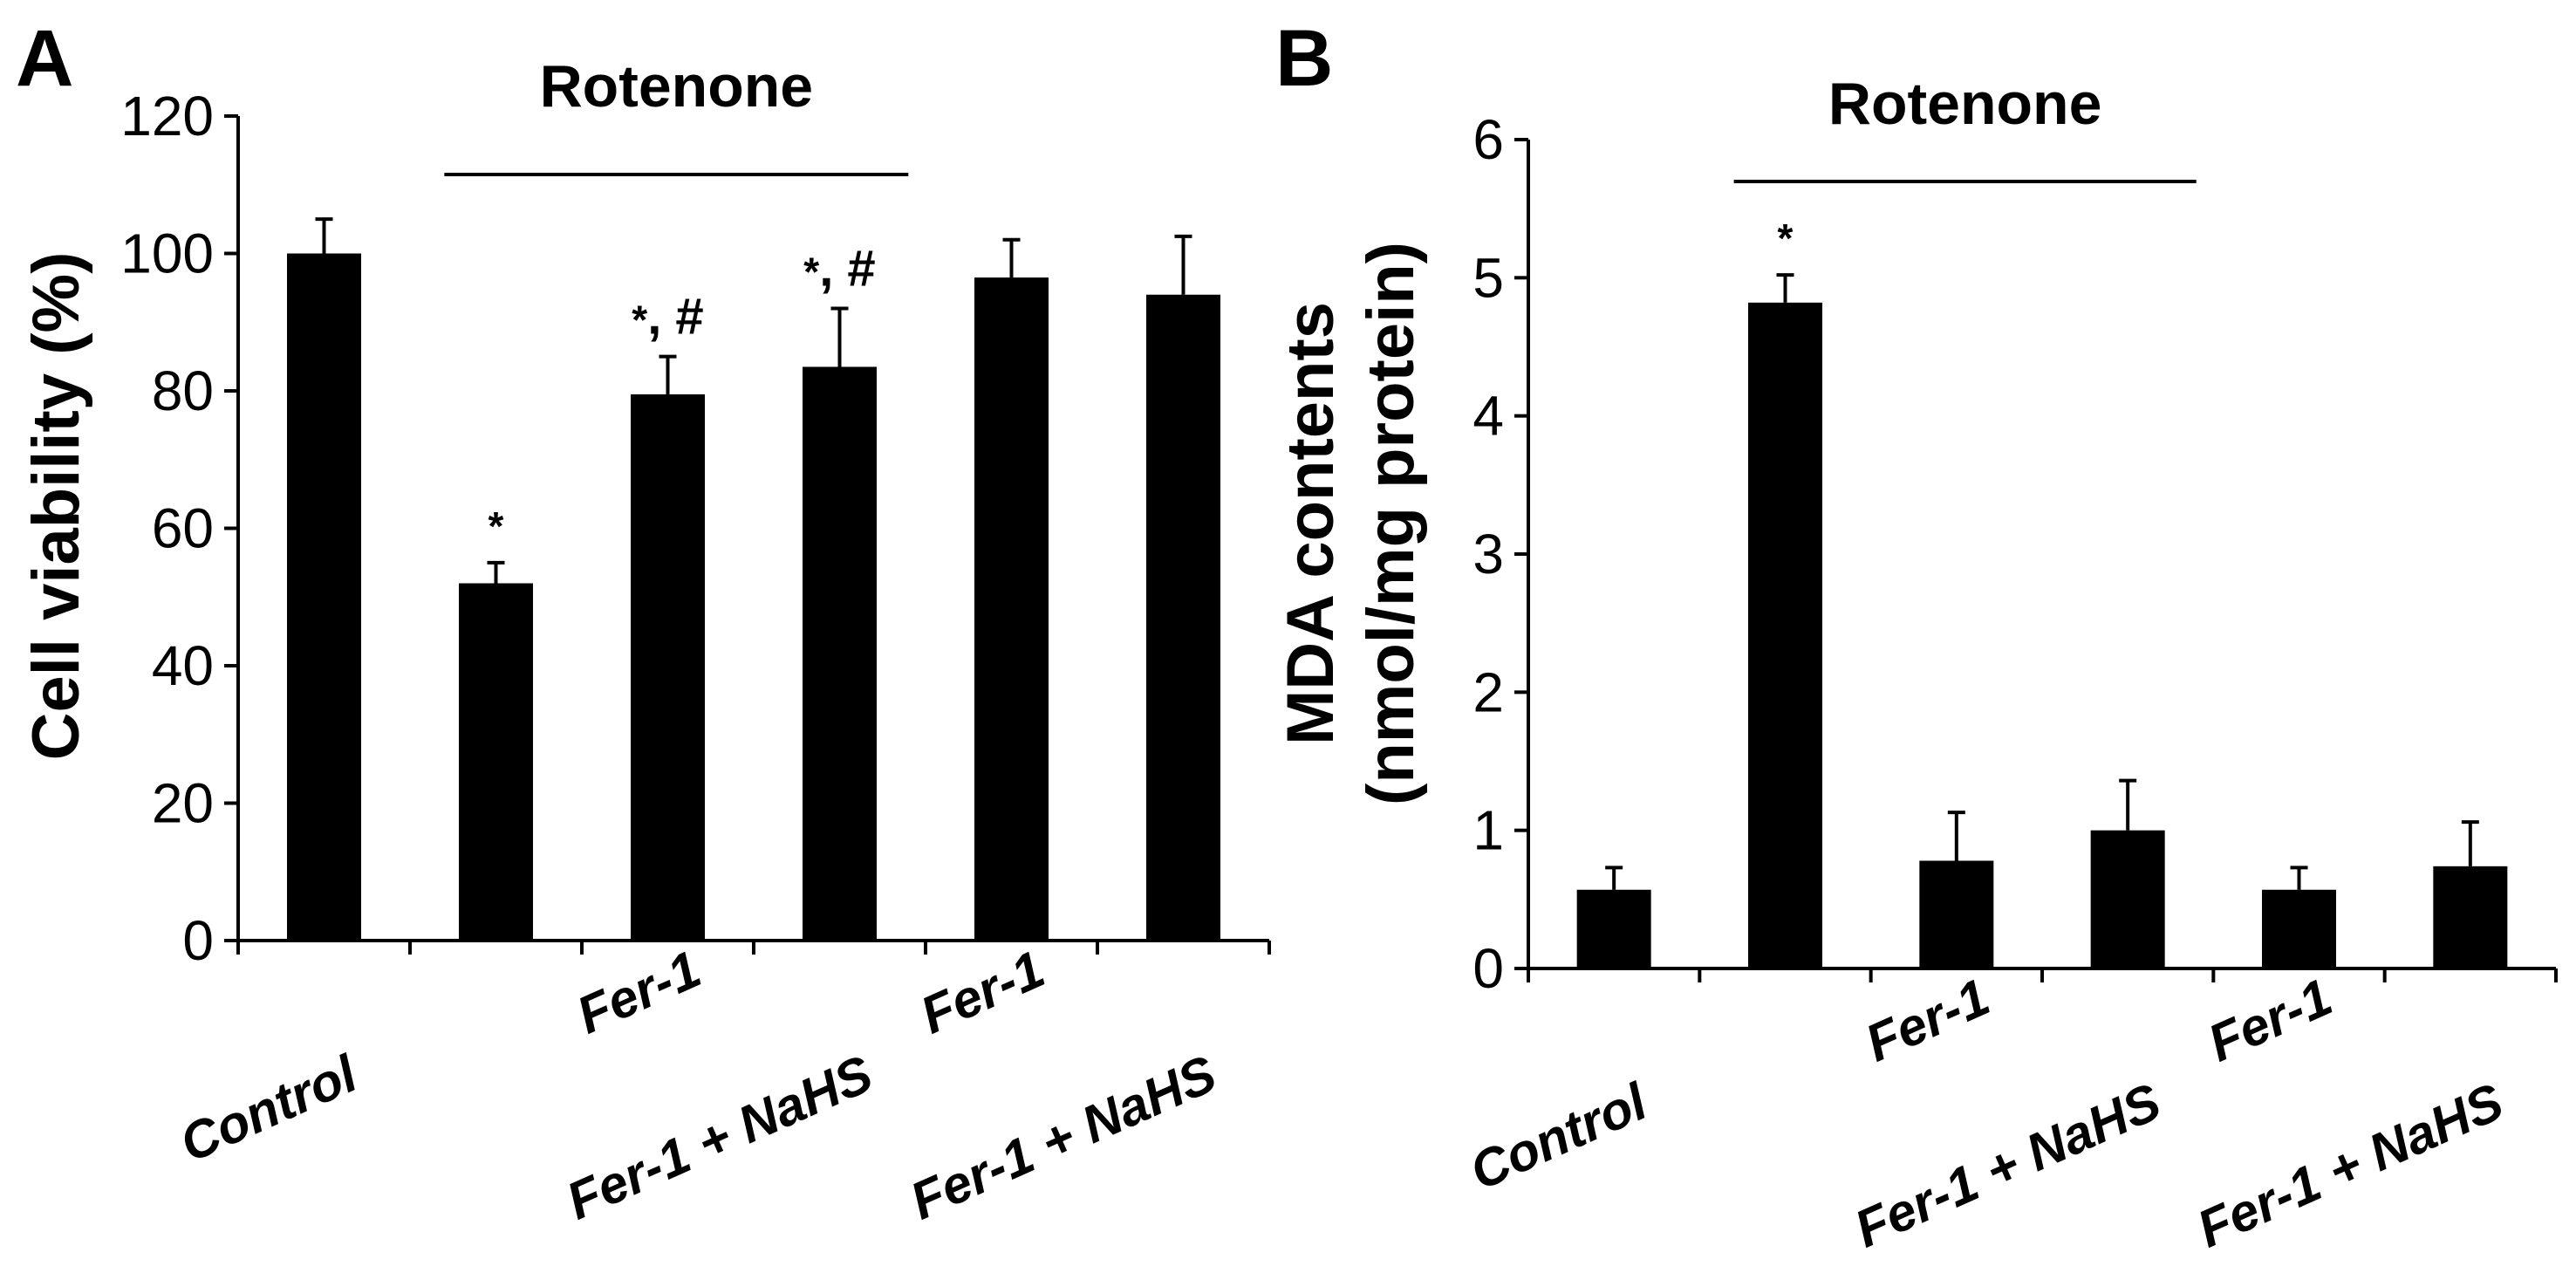  Describe the element at coordinates (1488, 417) in the screenshot. I see `panel-b-y-tick-label: 4` at that location.